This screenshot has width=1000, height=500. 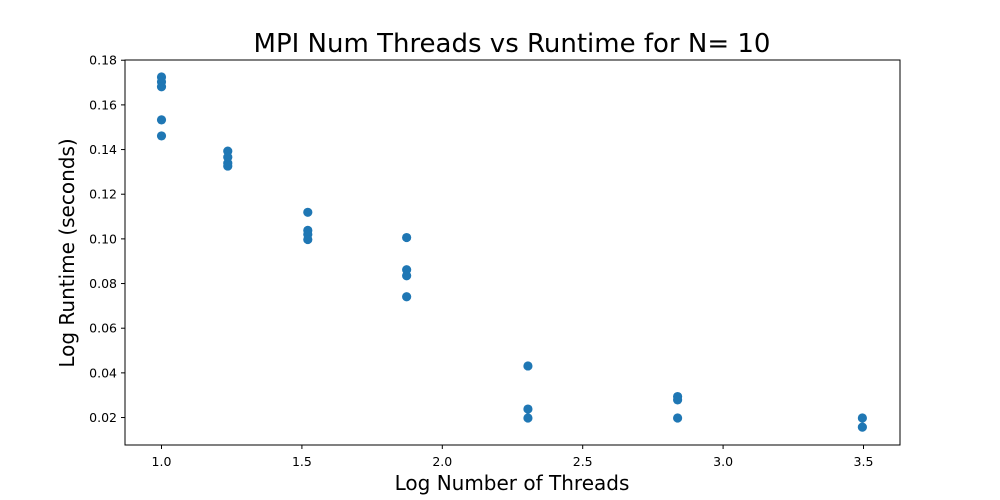 What do you see at coordinates (103, 283) in the screenshot?
I see `y-tick-label: 0.08` at bounding box center [103, 283].